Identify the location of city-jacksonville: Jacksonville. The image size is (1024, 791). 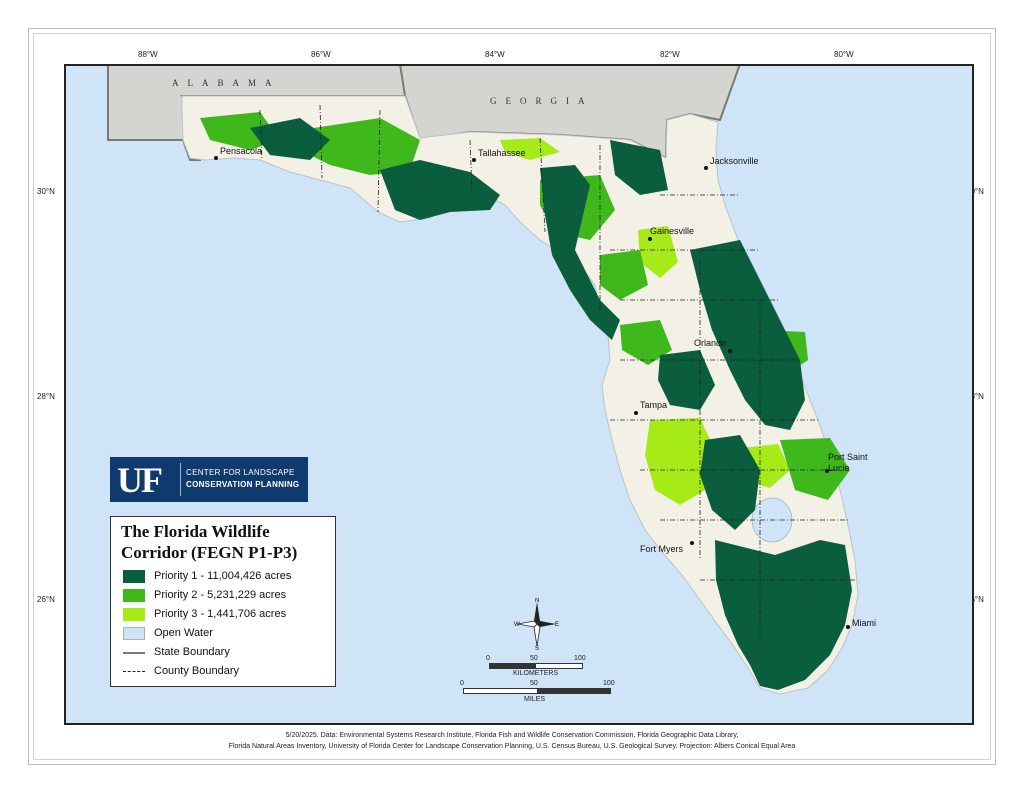
(730, 163).